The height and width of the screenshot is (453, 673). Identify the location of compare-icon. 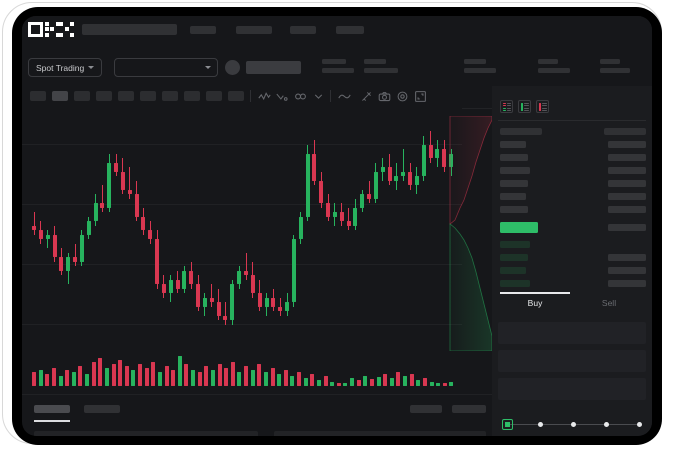
(282, 96).